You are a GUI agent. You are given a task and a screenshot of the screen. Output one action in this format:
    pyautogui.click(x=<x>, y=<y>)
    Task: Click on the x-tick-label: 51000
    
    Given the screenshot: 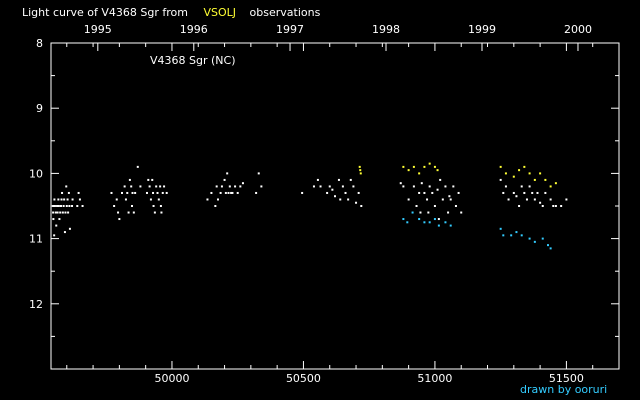 What is the action you would take?
    pyautogui.click(x=434, y=378)
    